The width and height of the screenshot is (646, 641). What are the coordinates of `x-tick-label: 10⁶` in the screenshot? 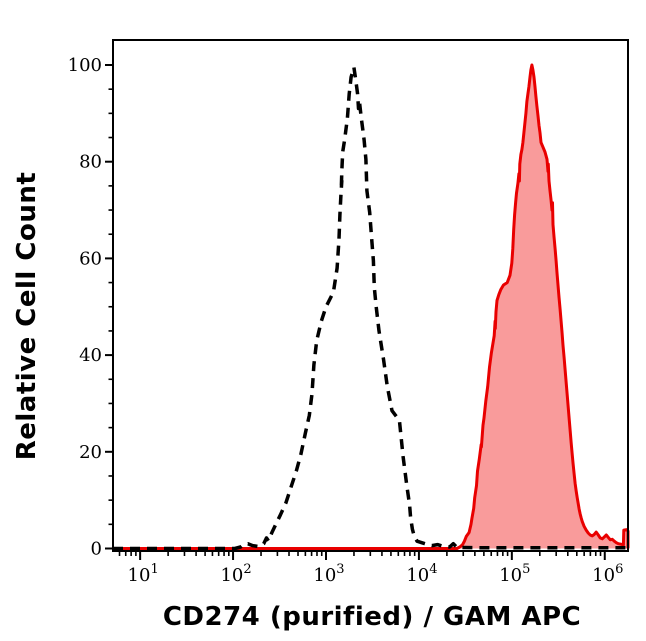 It's located at (607, 574).